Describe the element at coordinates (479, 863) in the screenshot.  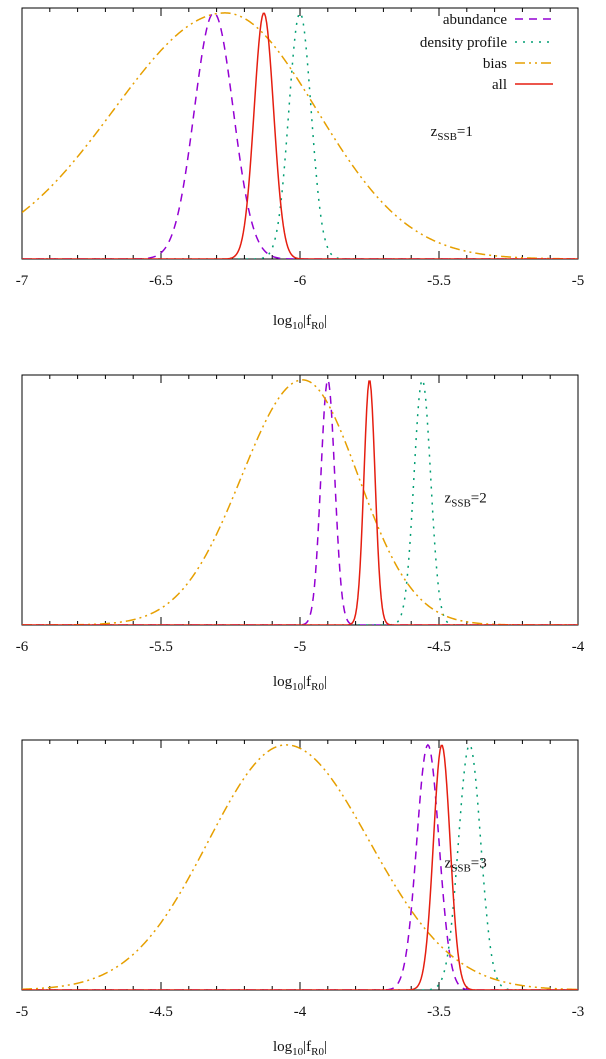
I see `annotation-tail: =3` at that location.